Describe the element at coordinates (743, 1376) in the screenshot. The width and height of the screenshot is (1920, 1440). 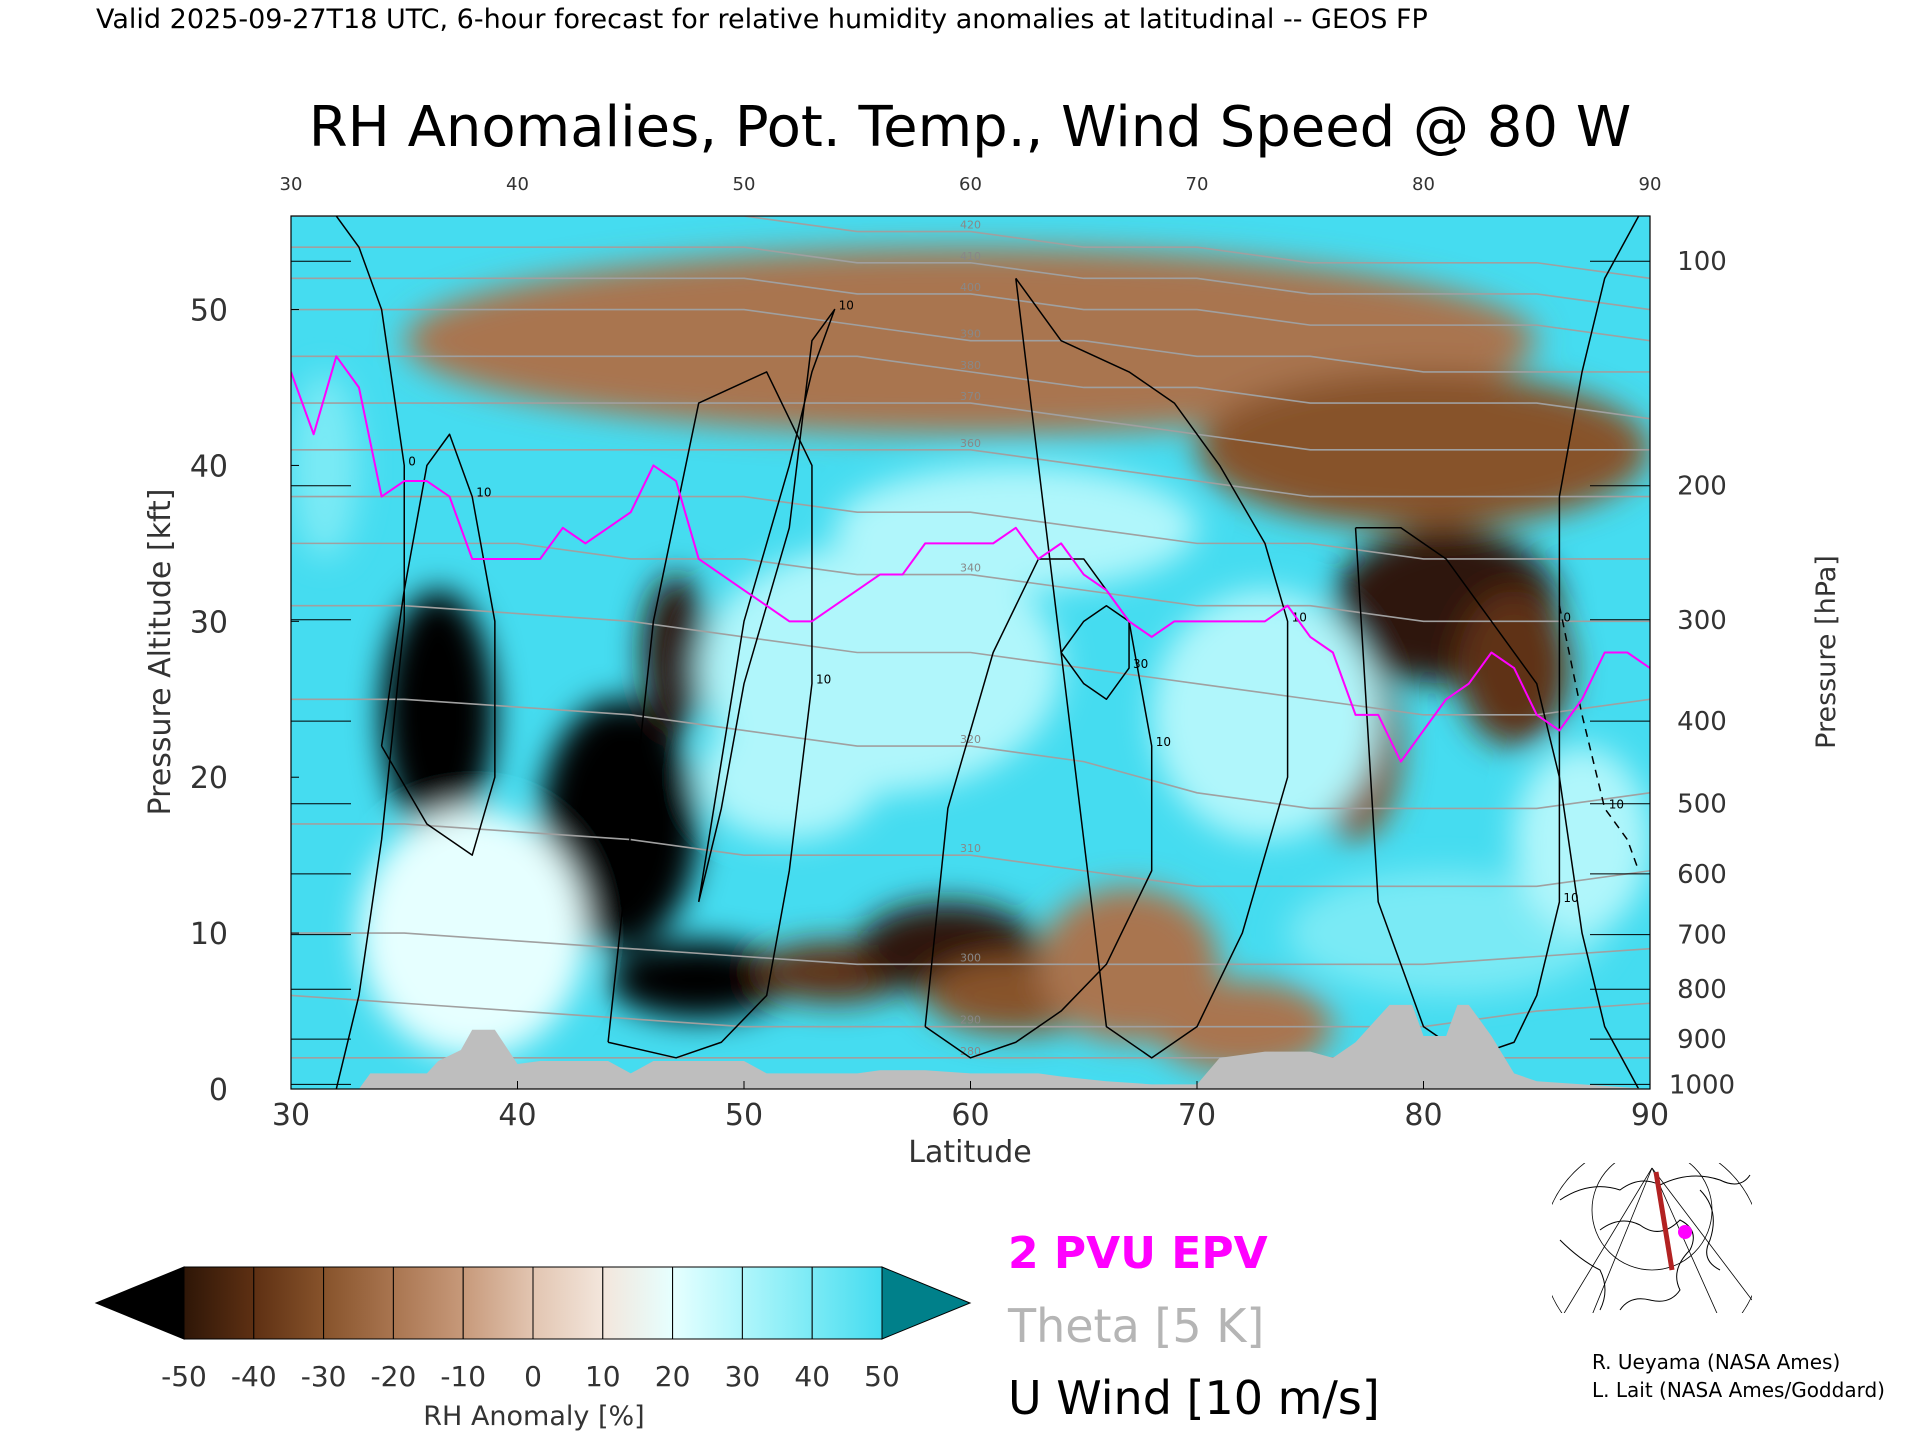
I see `colorbar-tick-label: 30` at that location.